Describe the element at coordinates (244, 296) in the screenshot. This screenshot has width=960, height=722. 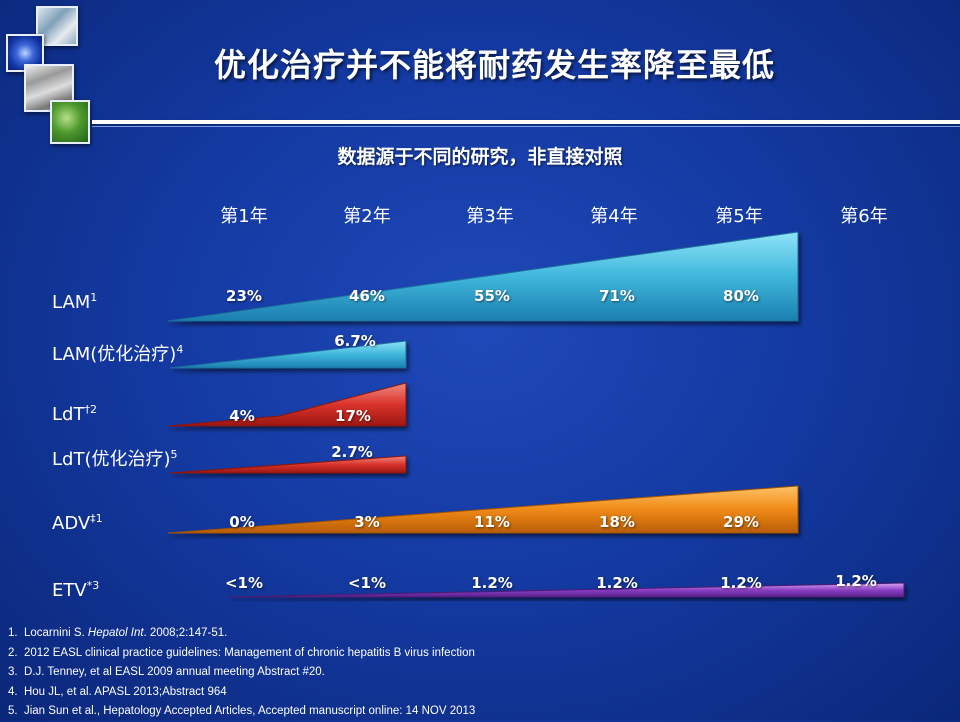
I see `value-lam-y1: 23%` at that location.